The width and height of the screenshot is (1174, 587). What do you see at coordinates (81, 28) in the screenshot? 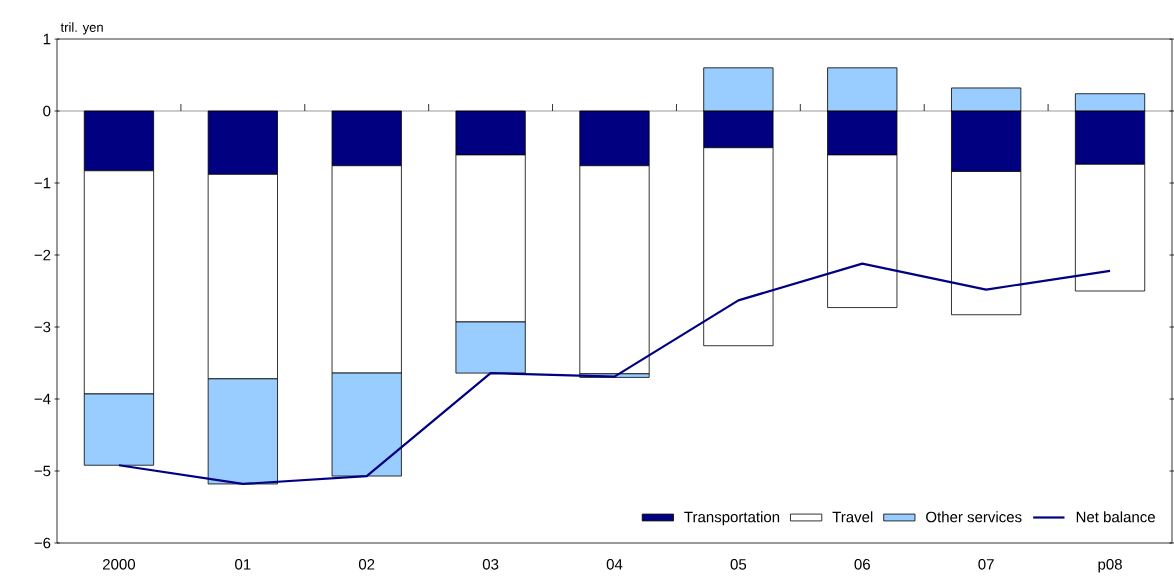
I see `y-axis-title: tril. yen` at bounding box center [81, 28].